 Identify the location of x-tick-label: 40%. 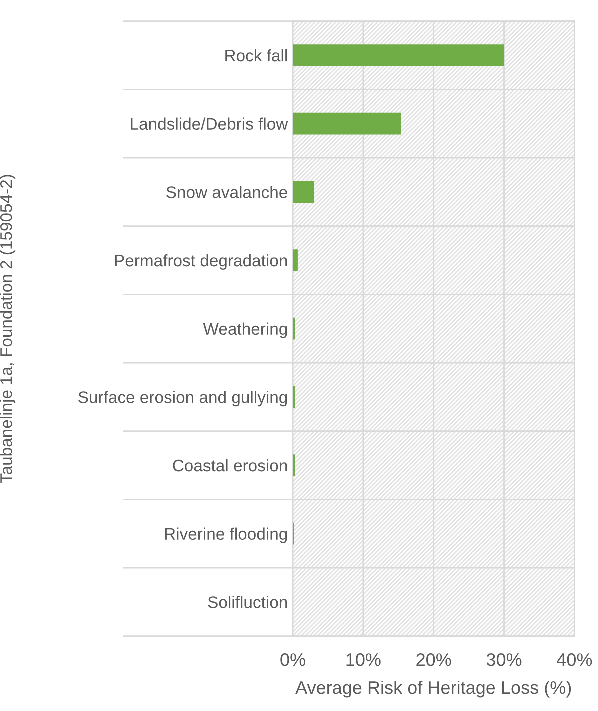
(574, 659).